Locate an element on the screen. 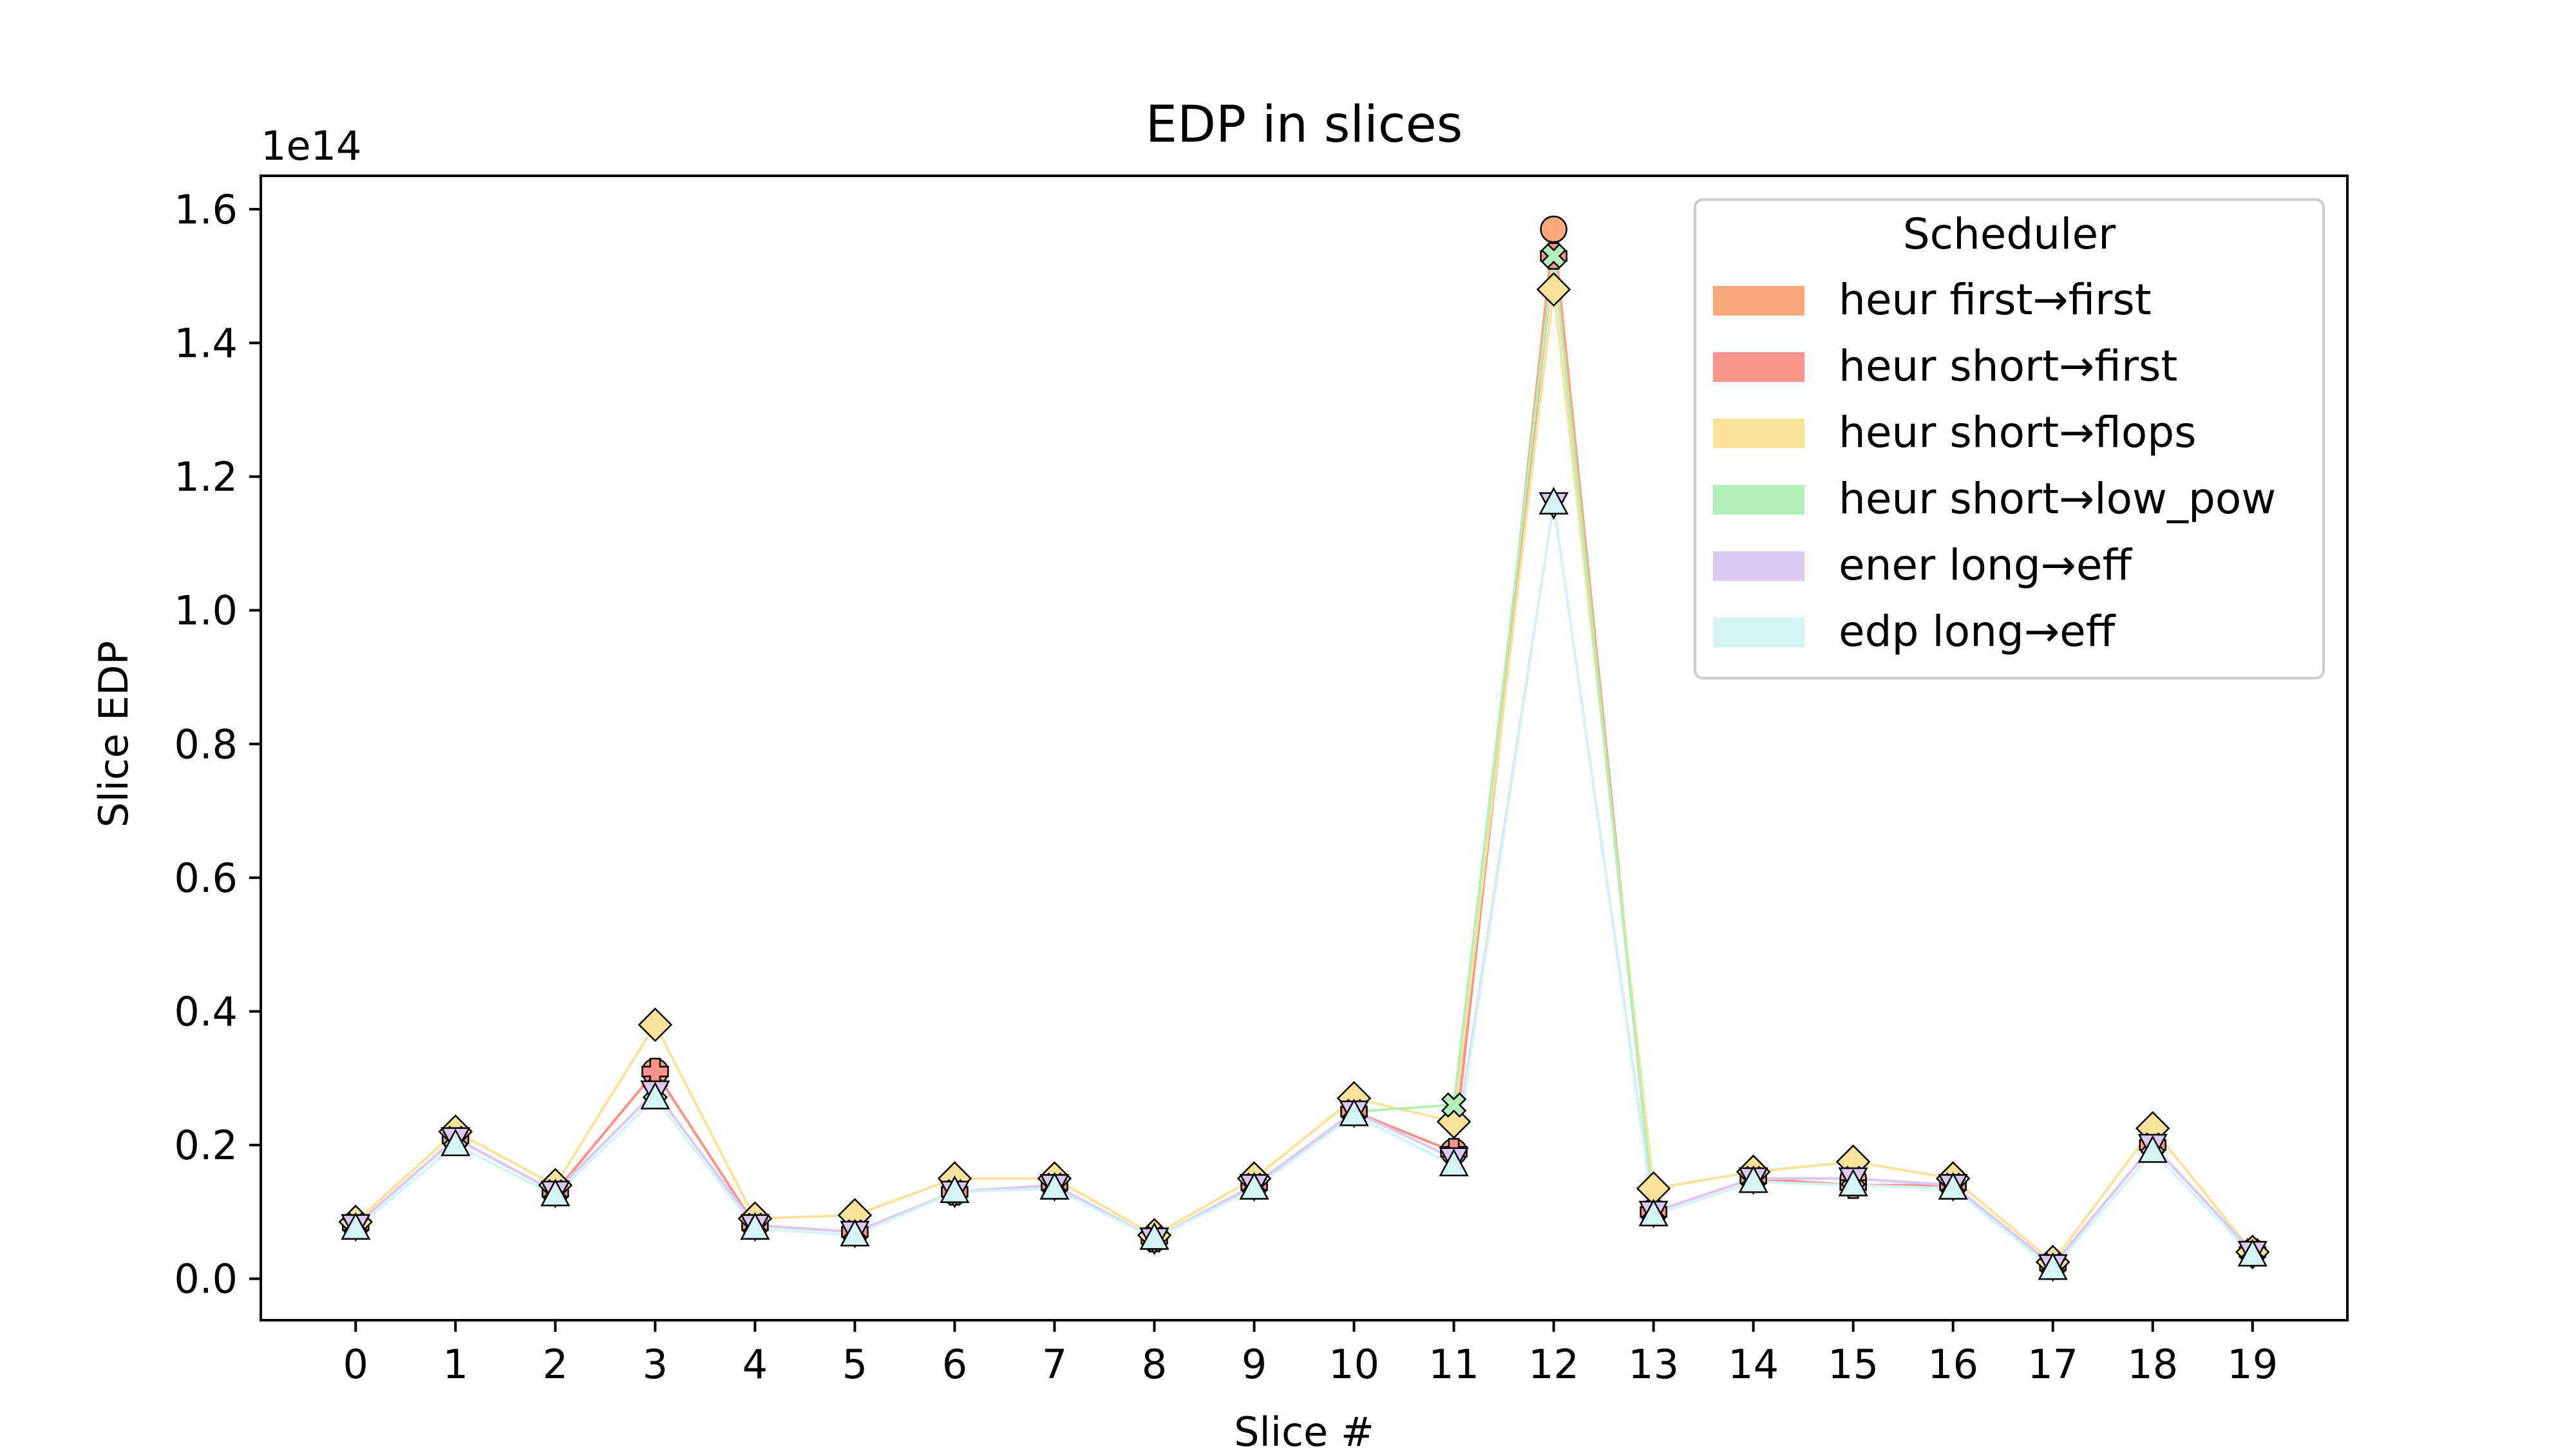 The height and width of the screenshot is (1449, 2576). legend-label-5: edp long→eff is located at coordinates (1977, 631).